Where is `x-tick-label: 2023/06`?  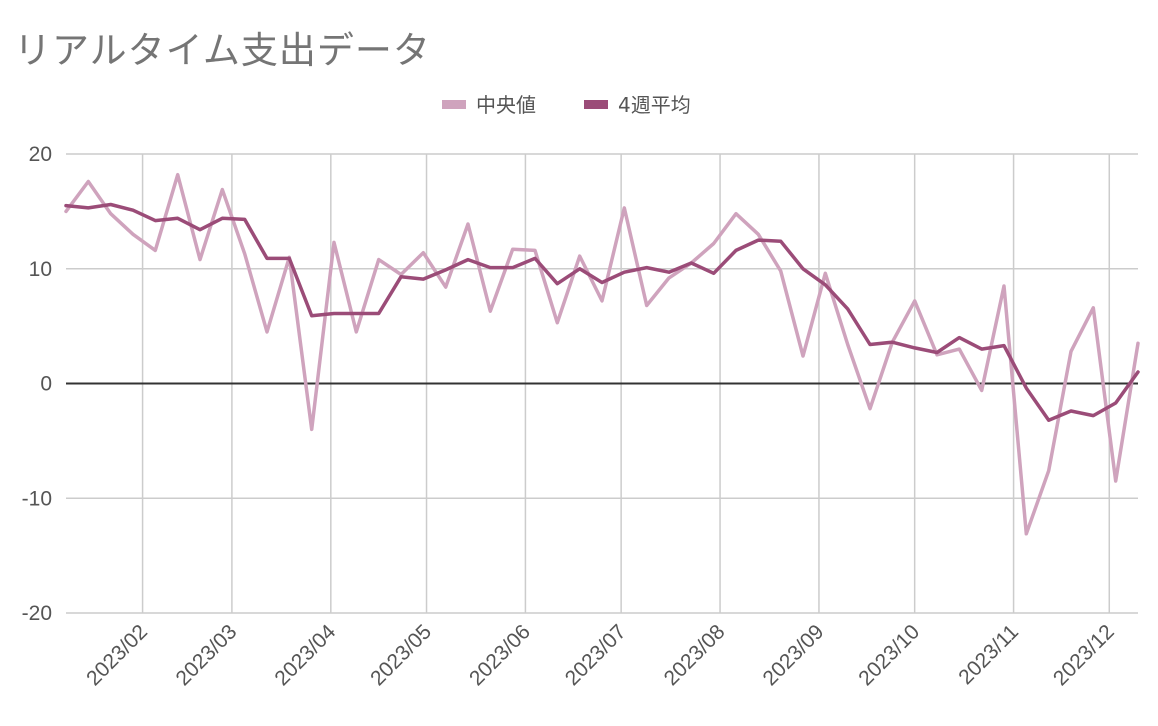
x-tick-label: 2023/06 is located at coordinates (500, 655).